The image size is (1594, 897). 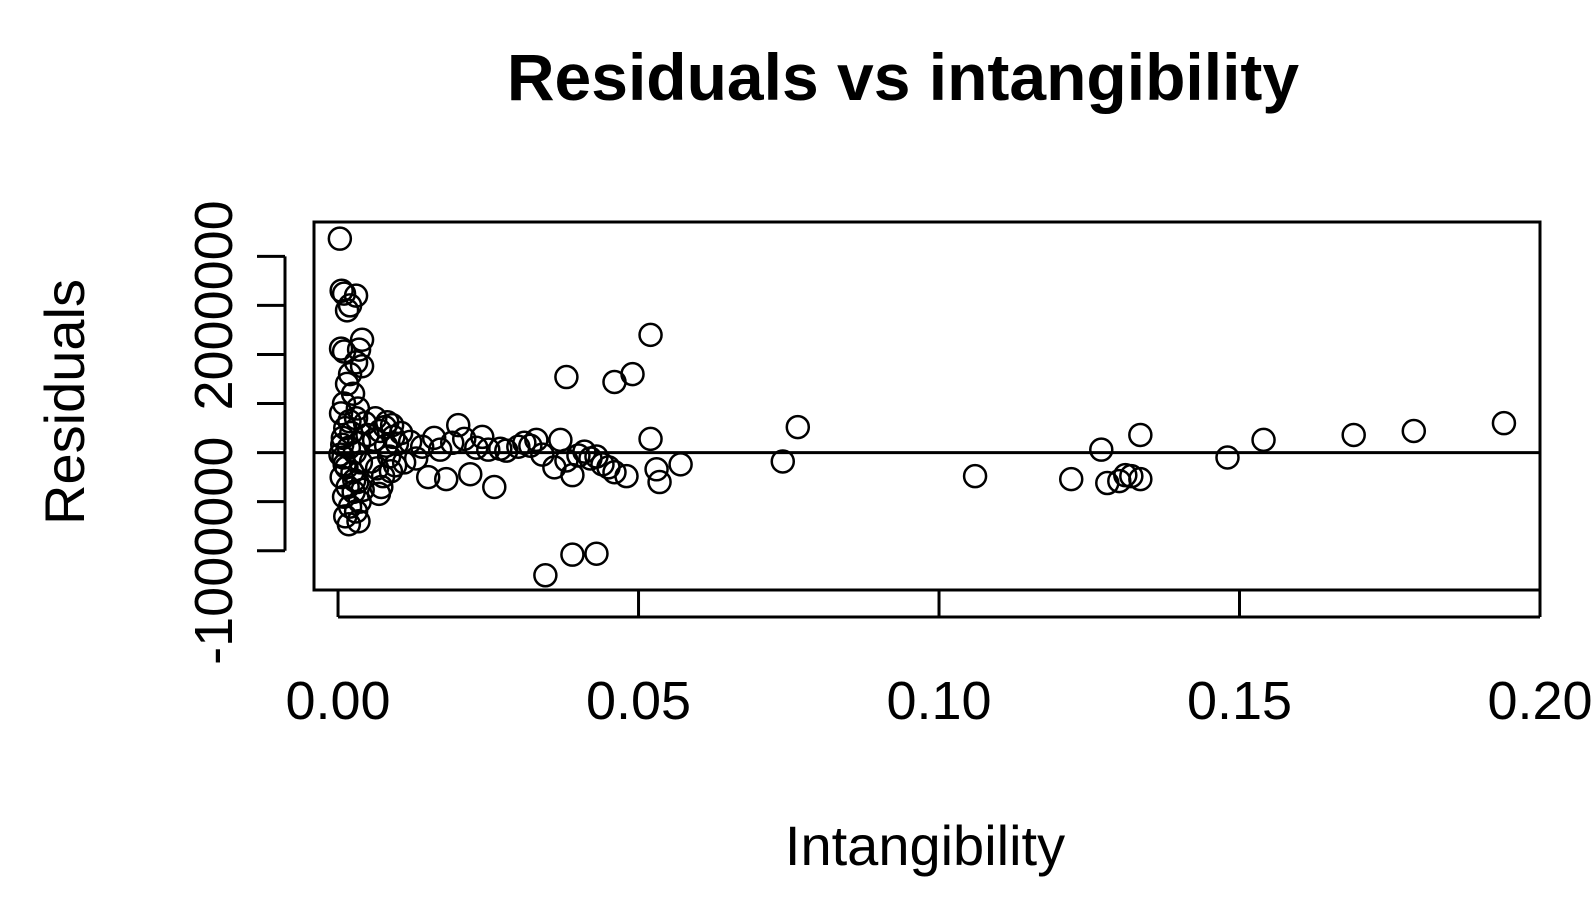 I want to click on y-axis: -1000000 2000000, so click(x=235, y=432).